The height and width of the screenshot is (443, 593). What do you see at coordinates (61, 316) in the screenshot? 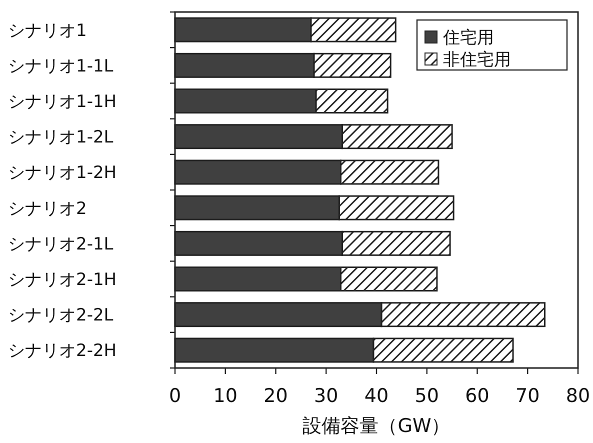
I see `y-tick-label: シナリオ2-2L` at bounding box center [61, 316].